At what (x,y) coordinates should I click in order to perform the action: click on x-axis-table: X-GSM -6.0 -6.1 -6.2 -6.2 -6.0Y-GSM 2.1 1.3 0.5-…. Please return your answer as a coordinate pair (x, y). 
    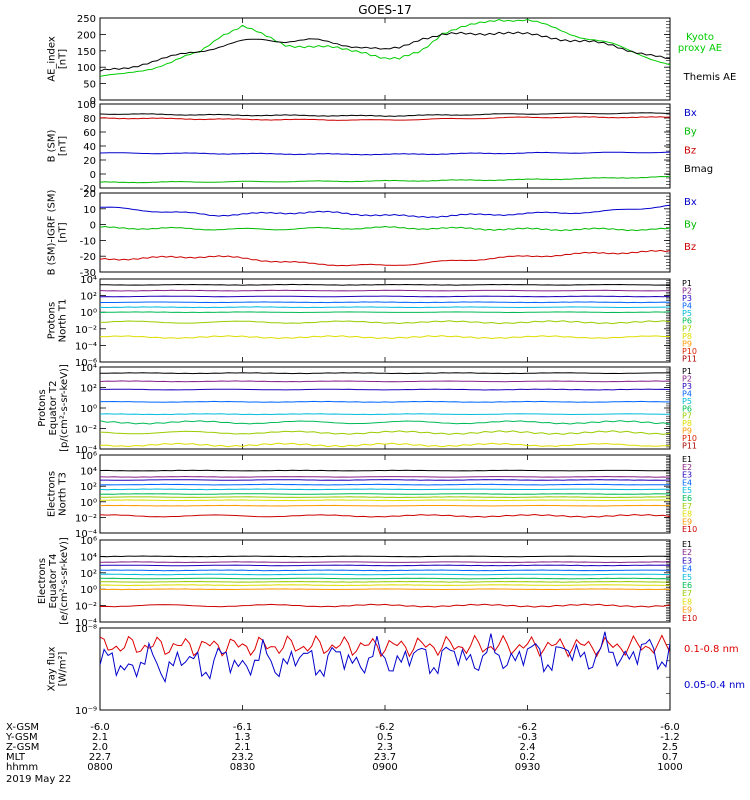
    Looking at the image, I should click on (344, 753).